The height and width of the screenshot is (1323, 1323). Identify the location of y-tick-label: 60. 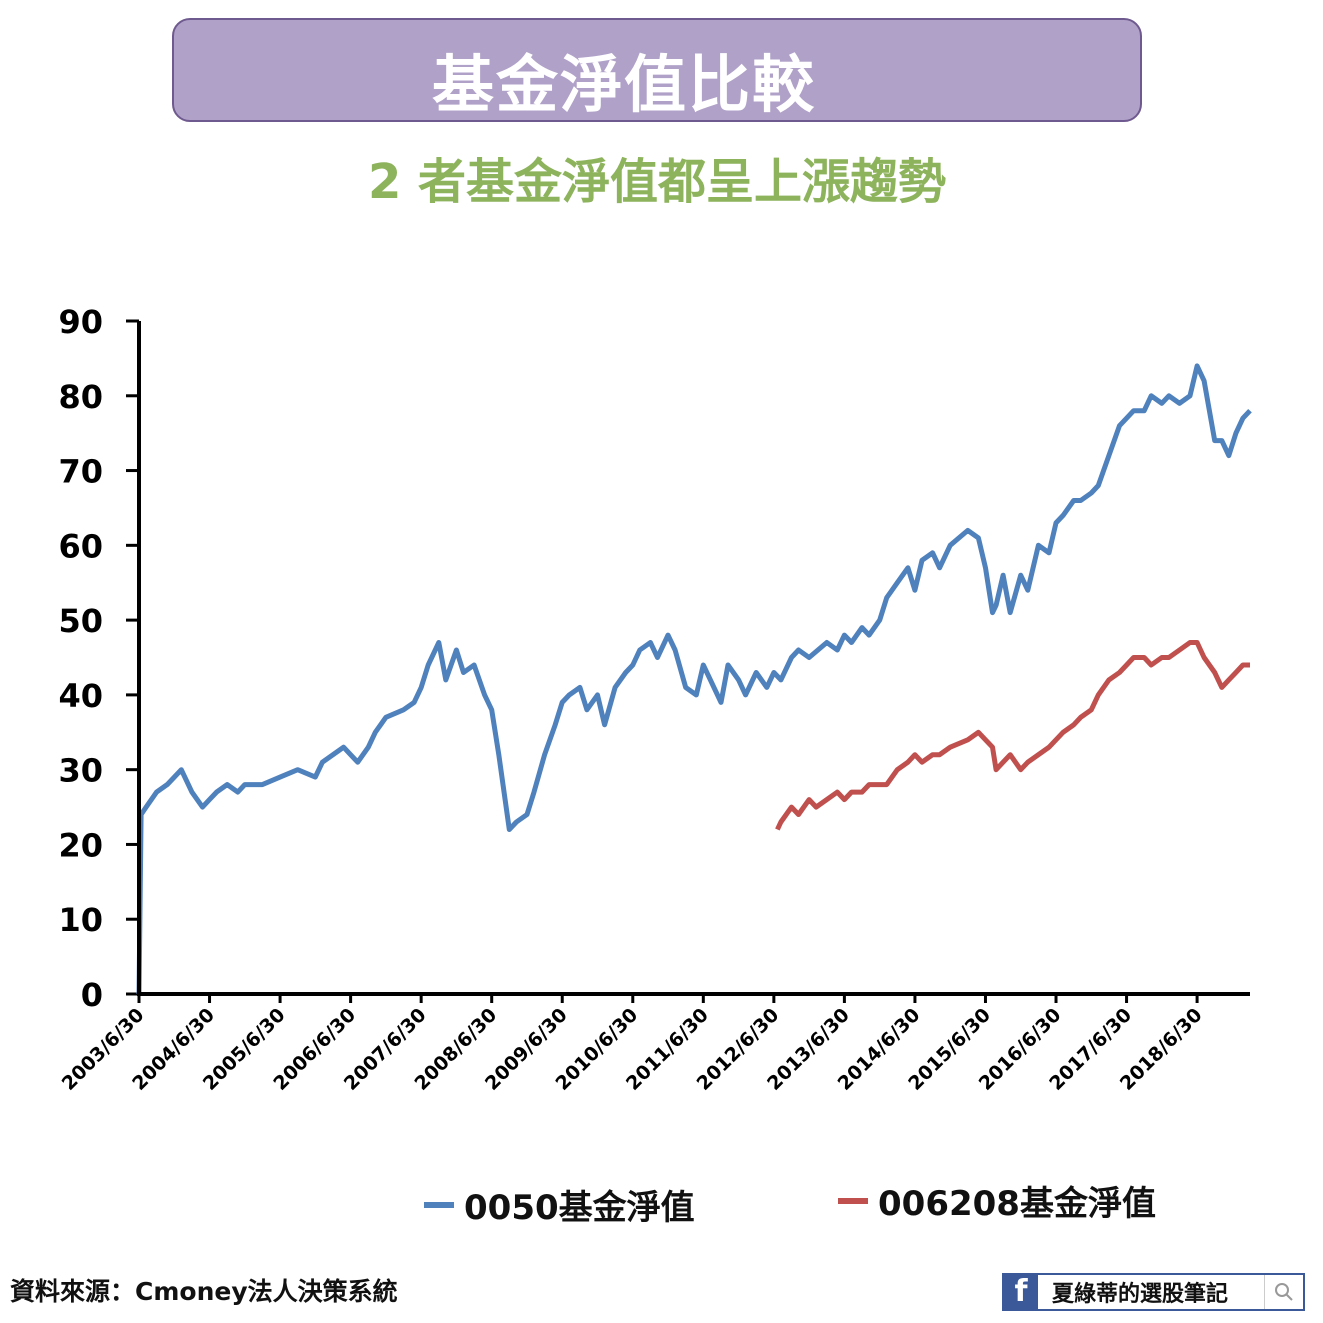
(80, 546).